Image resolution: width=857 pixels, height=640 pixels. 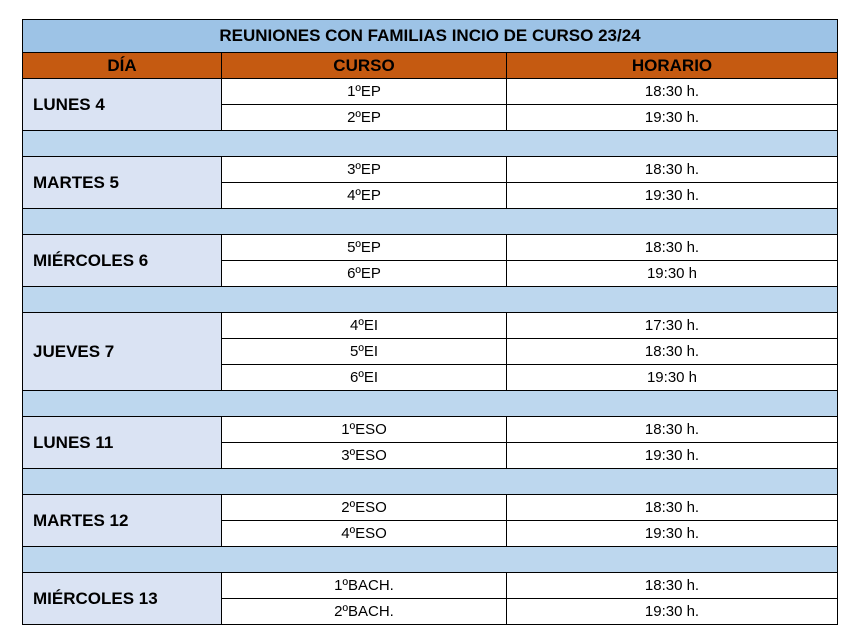 What do you see at coordinates (672, 65) in the screenshot?
I see `header-horario: HORARIO` at bounding box center [672, 65].